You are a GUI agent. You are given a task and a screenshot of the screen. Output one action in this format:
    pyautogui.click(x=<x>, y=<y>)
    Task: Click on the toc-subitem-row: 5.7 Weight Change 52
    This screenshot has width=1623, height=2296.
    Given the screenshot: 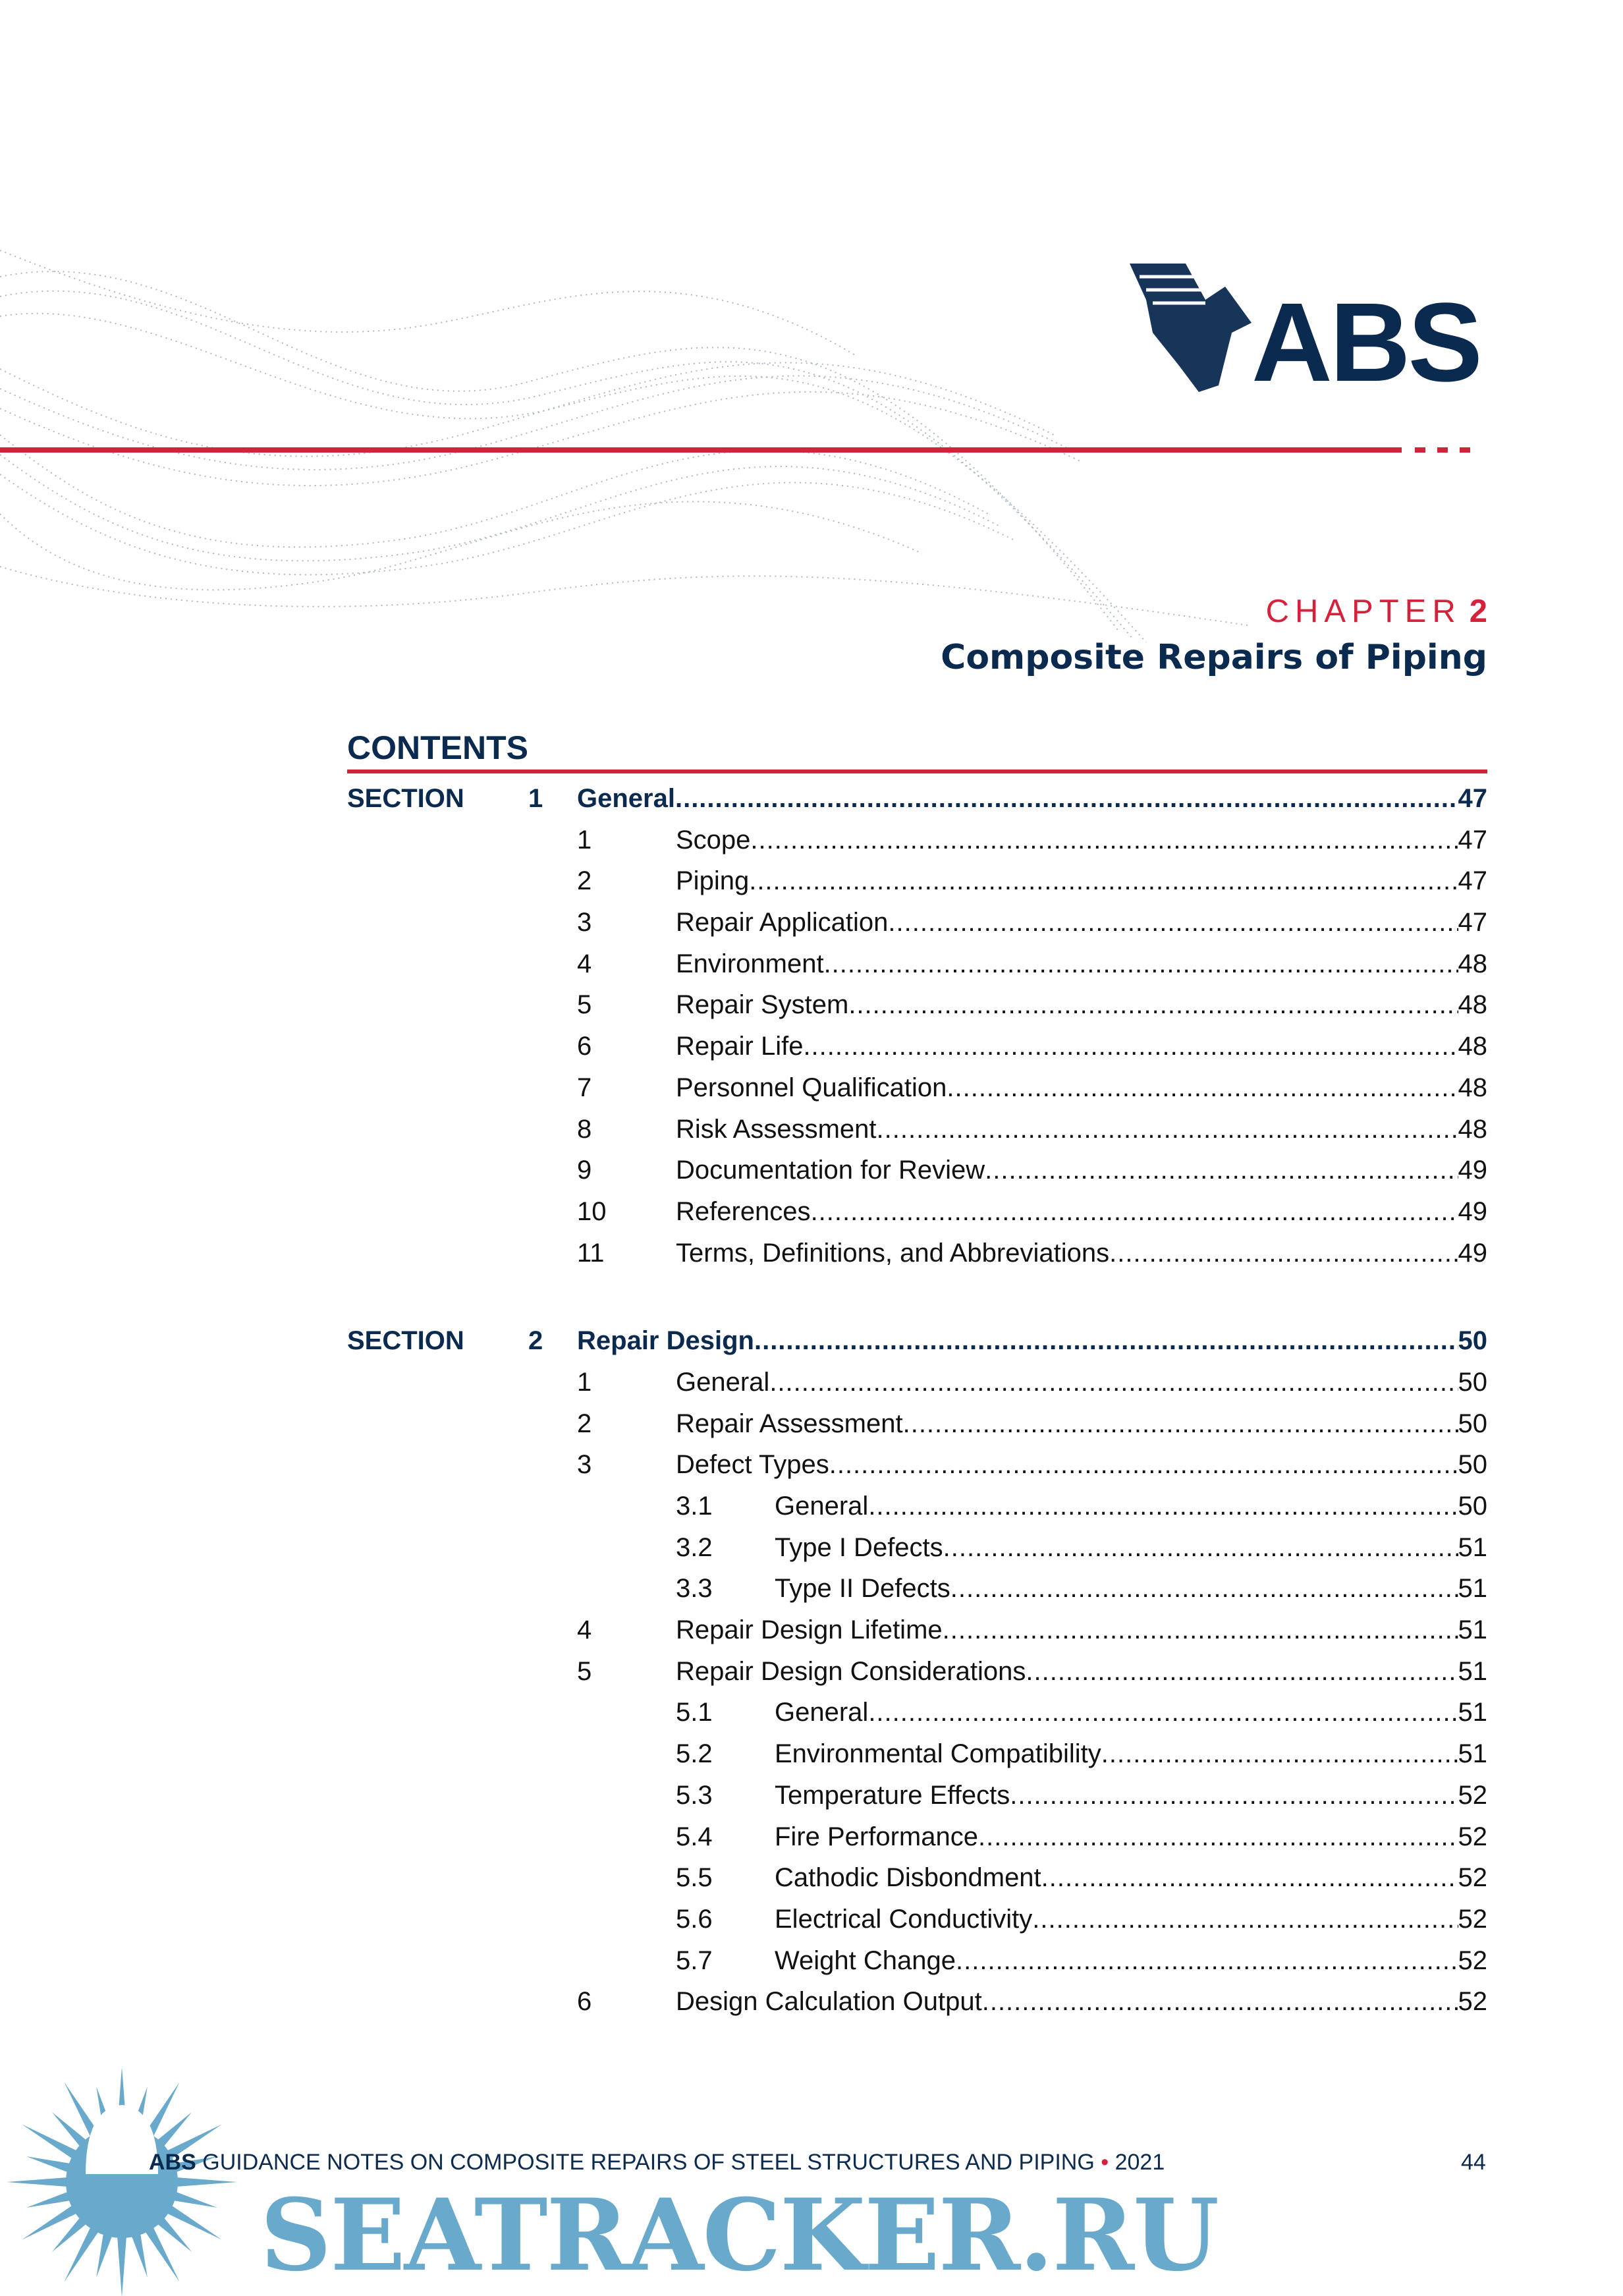 What is the action you would take?
    pyautogui.click(x=917, y=1961)
    